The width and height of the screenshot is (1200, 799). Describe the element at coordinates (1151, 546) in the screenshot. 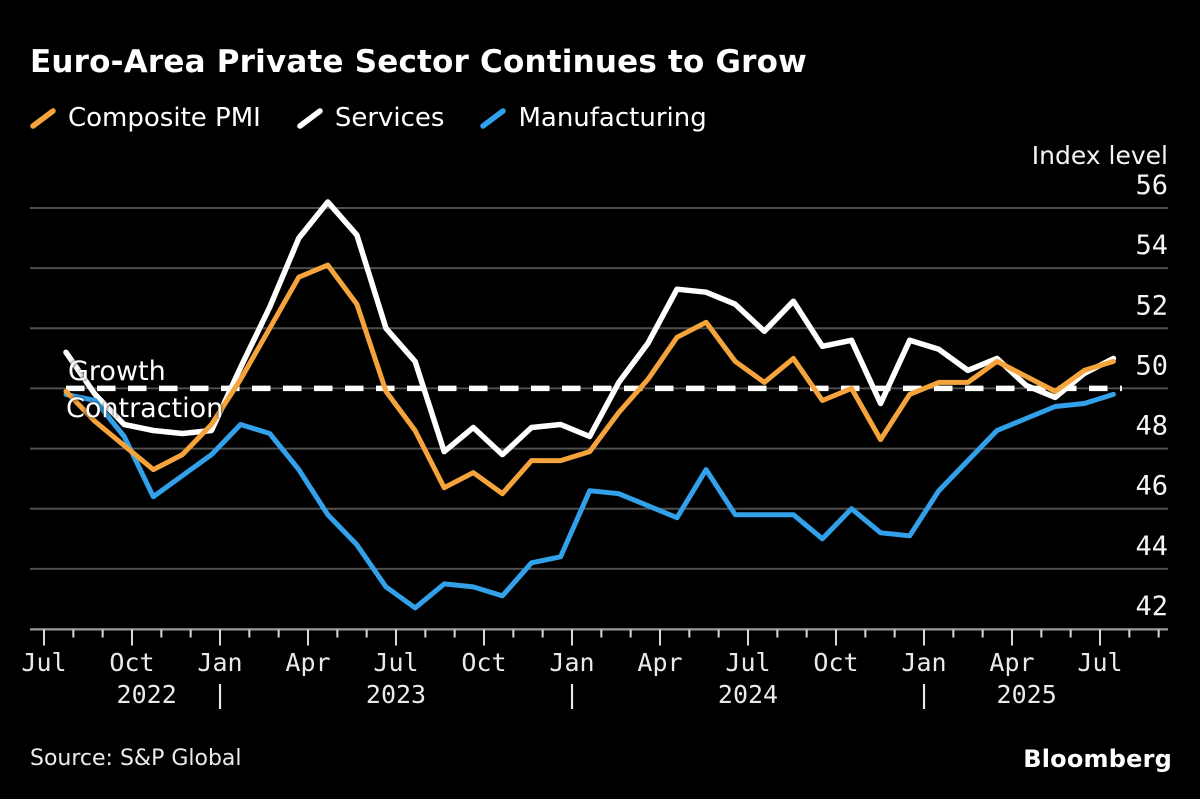

I see `y-tick-label-44: 44` at that location.